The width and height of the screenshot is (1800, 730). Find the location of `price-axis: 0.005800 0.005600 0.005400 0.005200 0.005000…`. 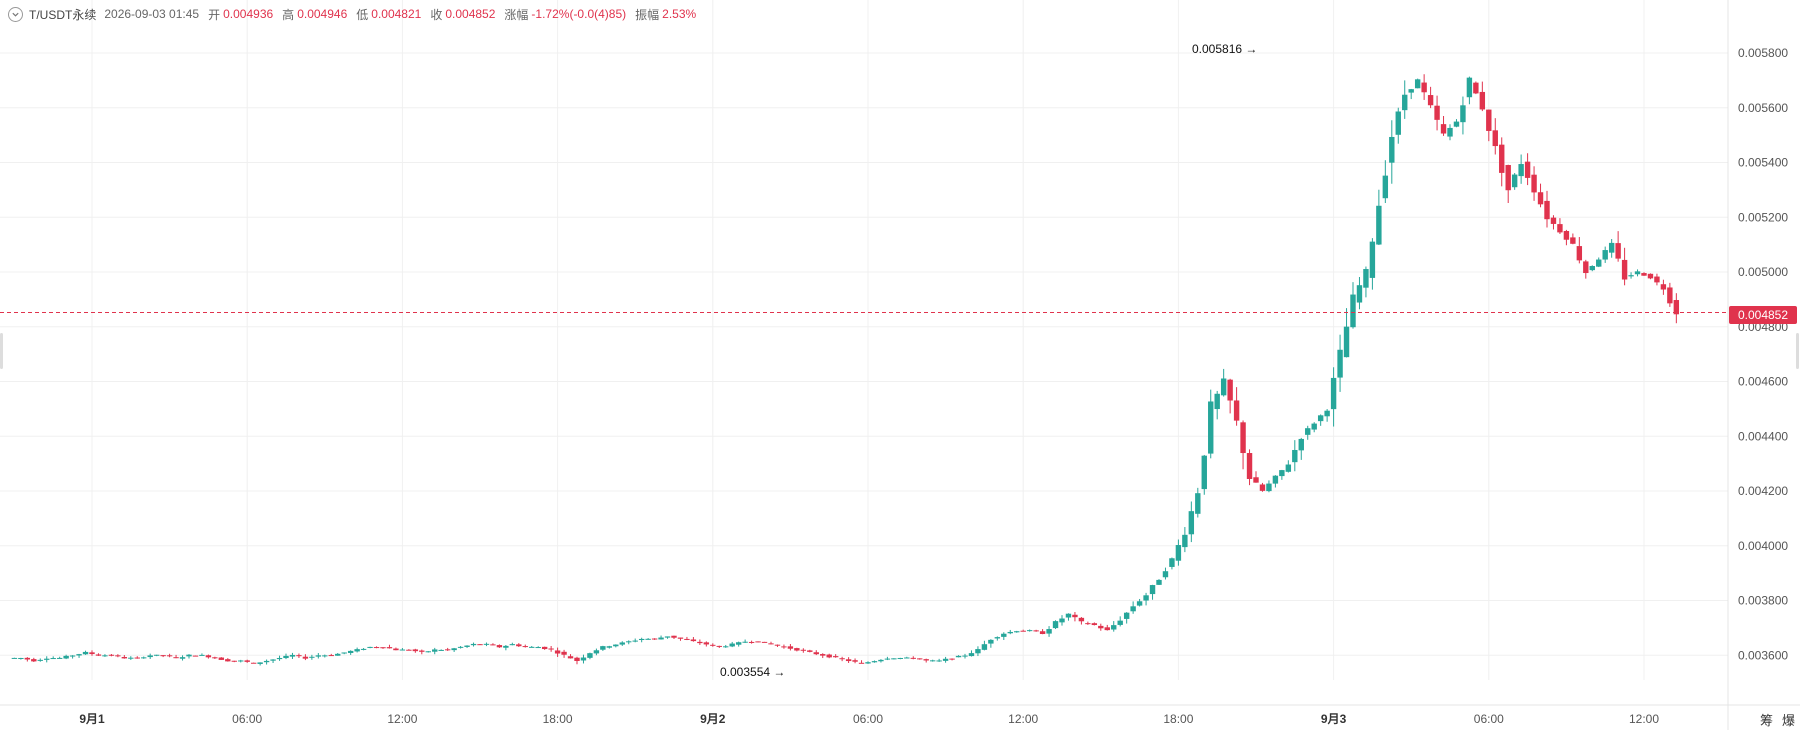

price-axis: 0.005800 0.005600 0.005400 0.005200 0.005000… is located at coordinates (1757, 365).